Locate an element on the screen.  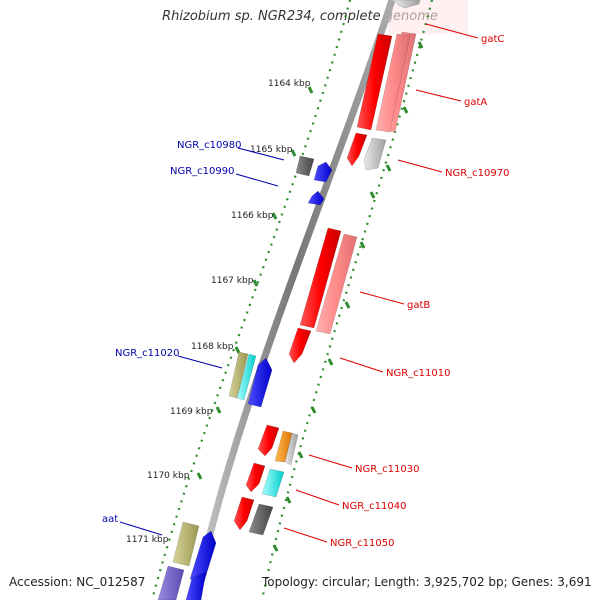
callout-line-ngr-c10980 is located at coordinates (261, 154).